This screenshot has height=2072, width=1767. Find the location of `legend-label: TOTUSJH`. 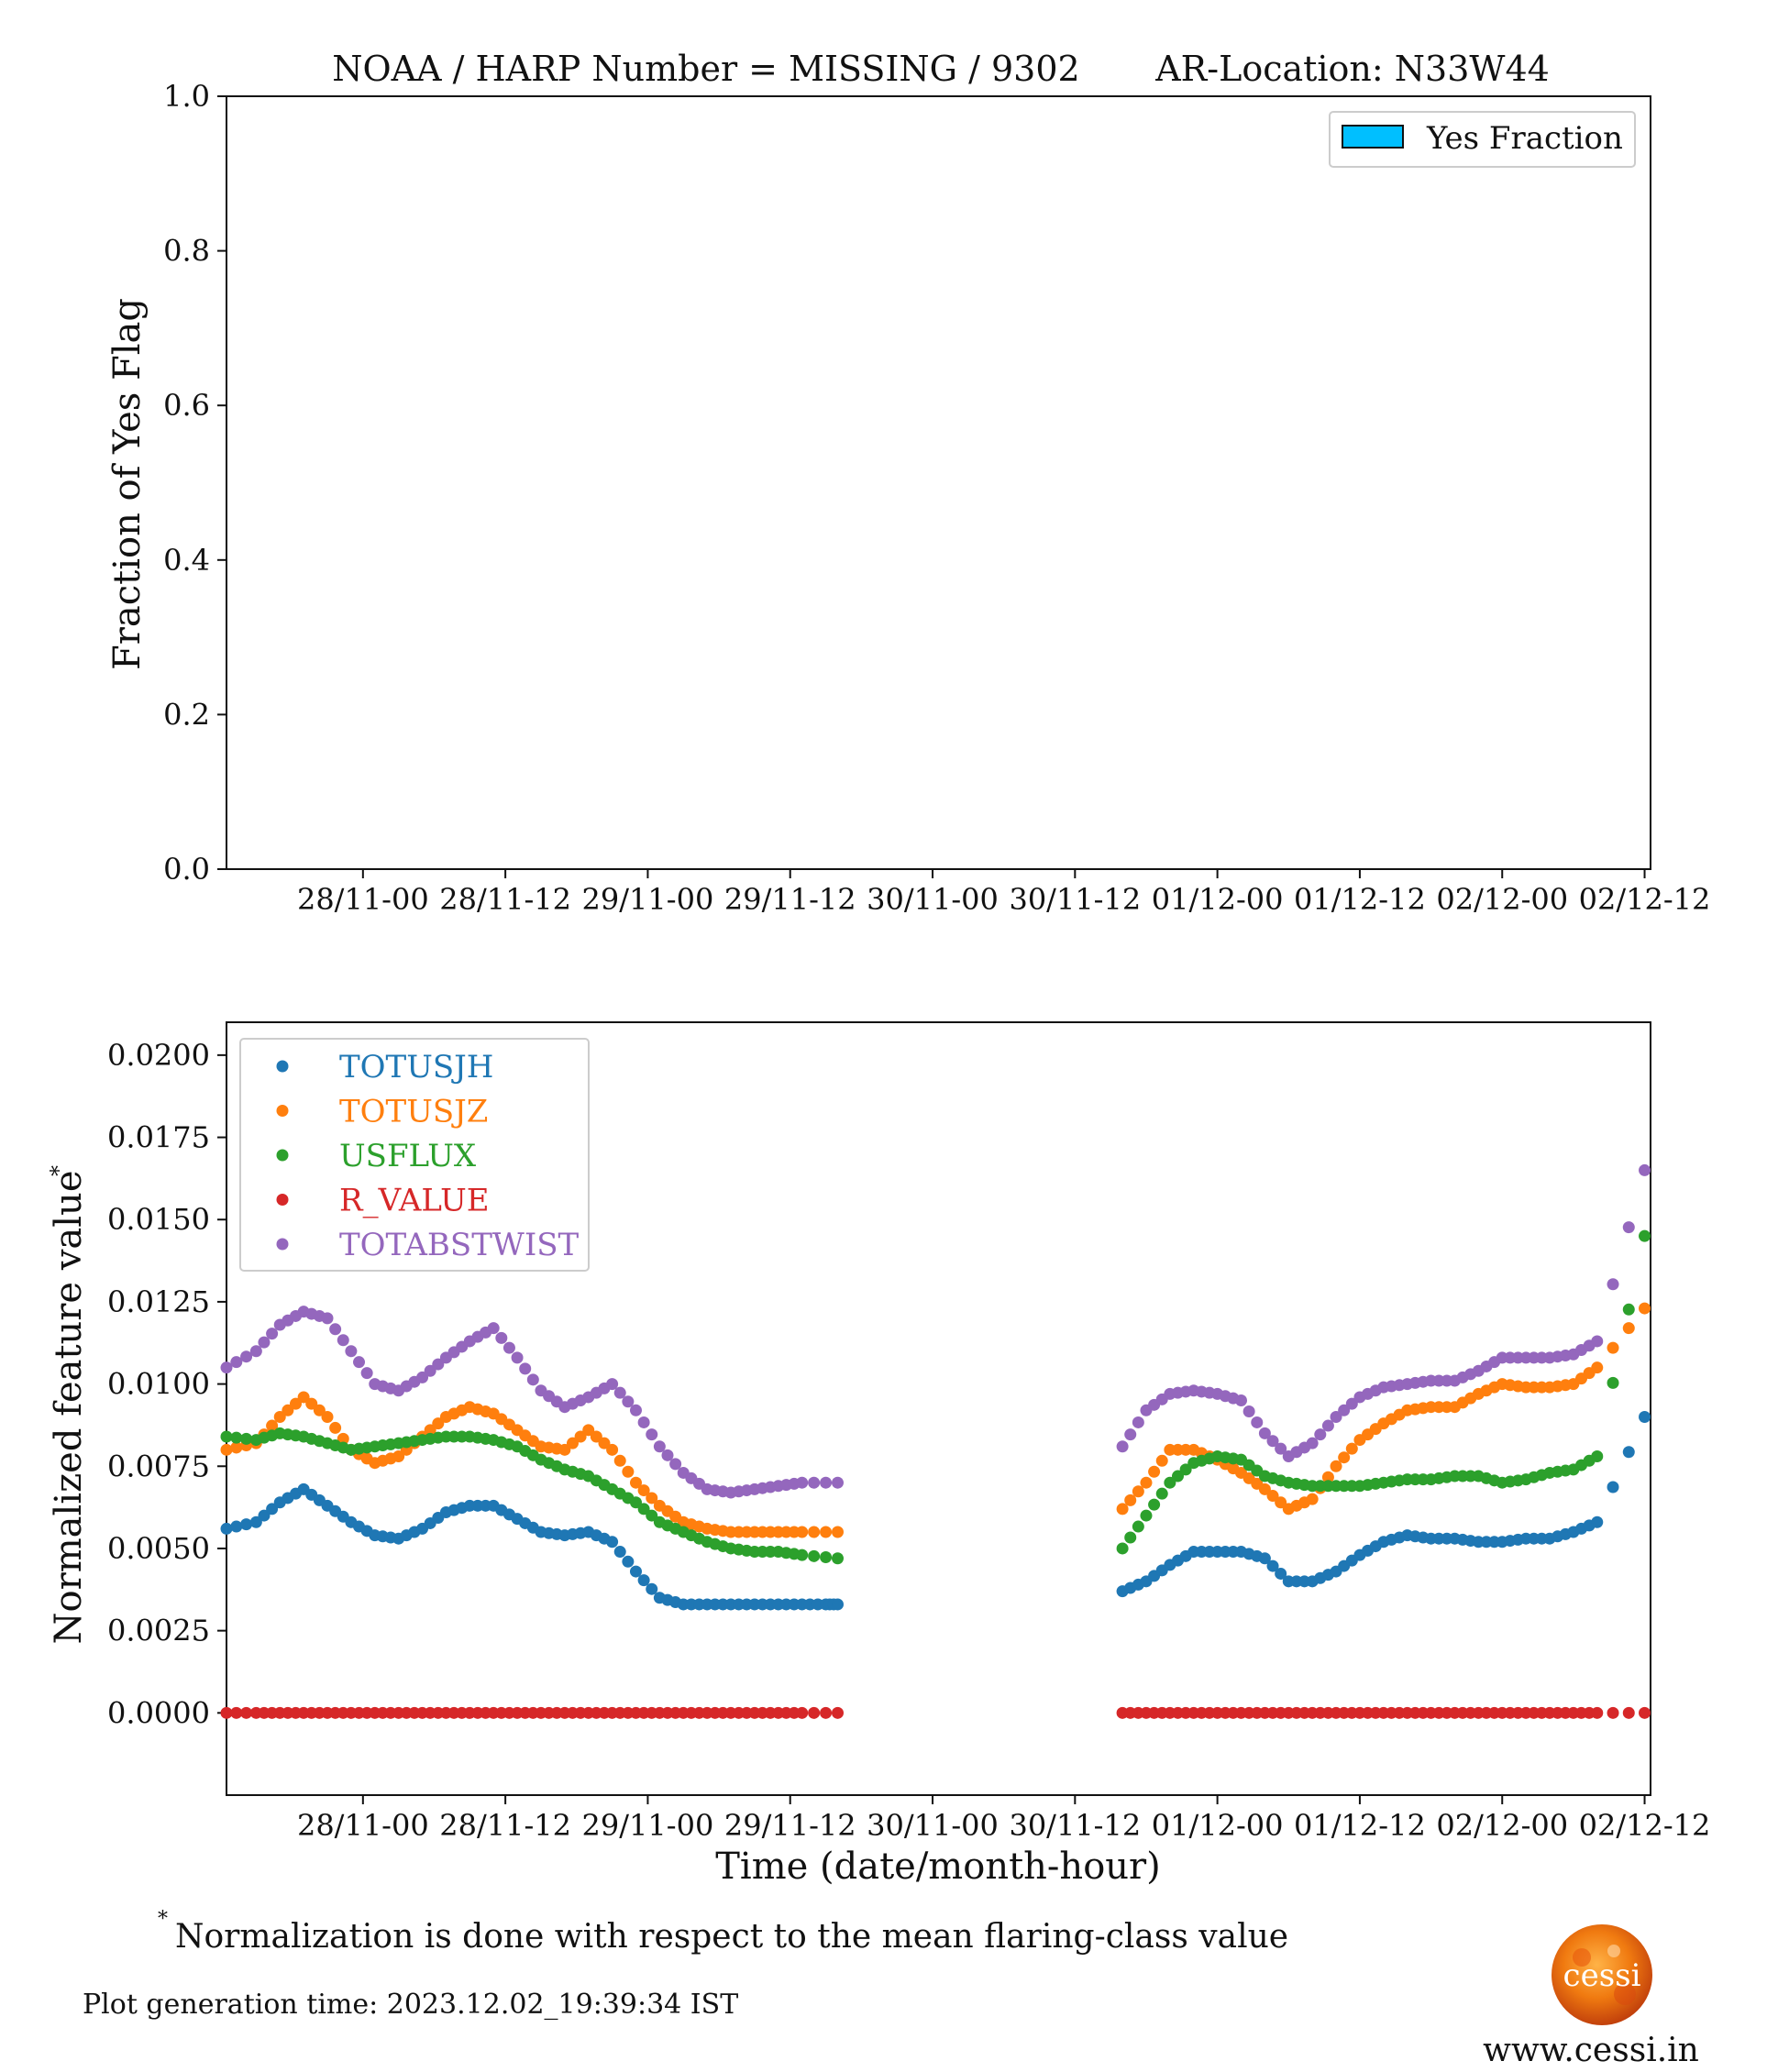

legend-label: TOTUSJH is located at coordinates (416, 1067).